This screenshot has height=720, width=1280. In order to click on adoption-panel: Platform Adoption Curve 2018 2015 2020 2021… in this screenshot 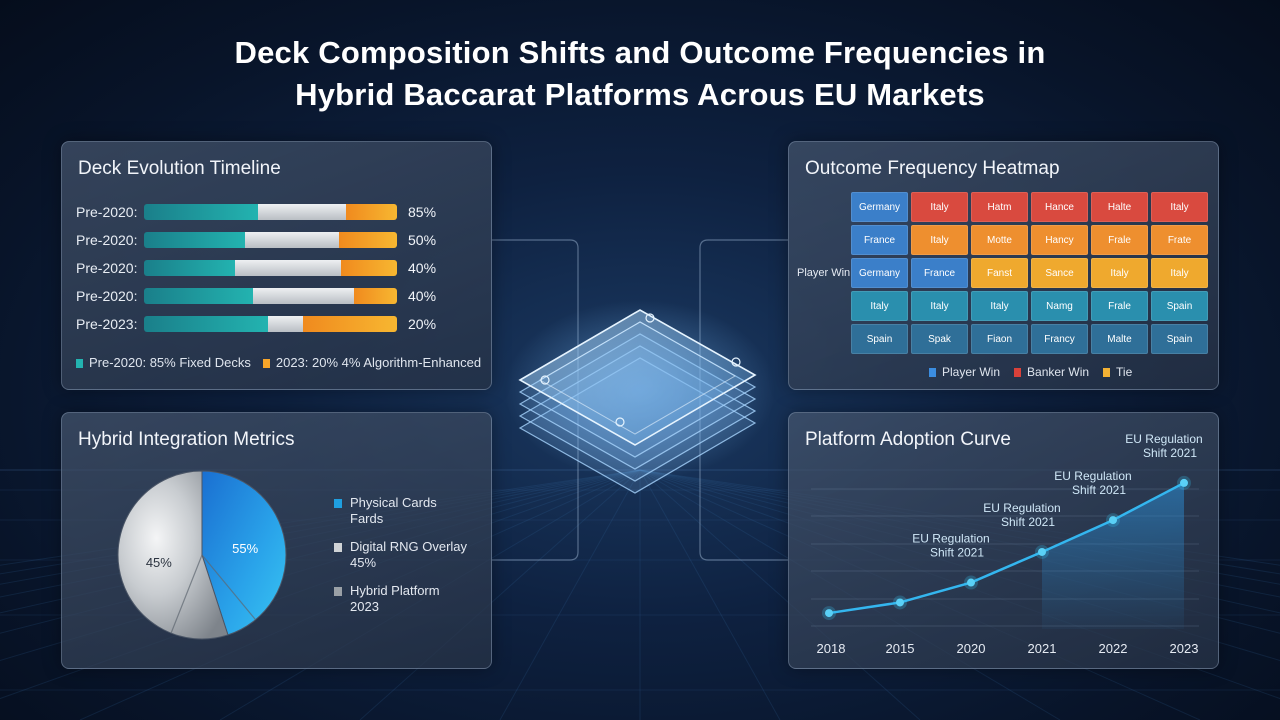, I will do `click(1003, 540)`.